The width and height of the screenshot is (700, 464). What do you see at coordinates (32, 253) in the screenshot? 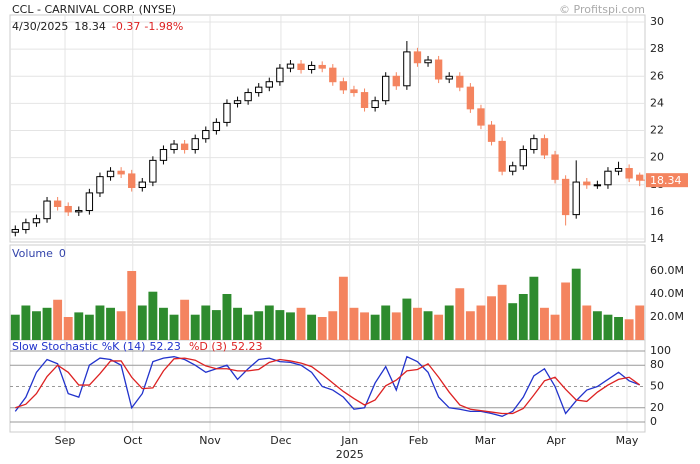
I see `volume-label: Volume` at bounding box center [32, 253].